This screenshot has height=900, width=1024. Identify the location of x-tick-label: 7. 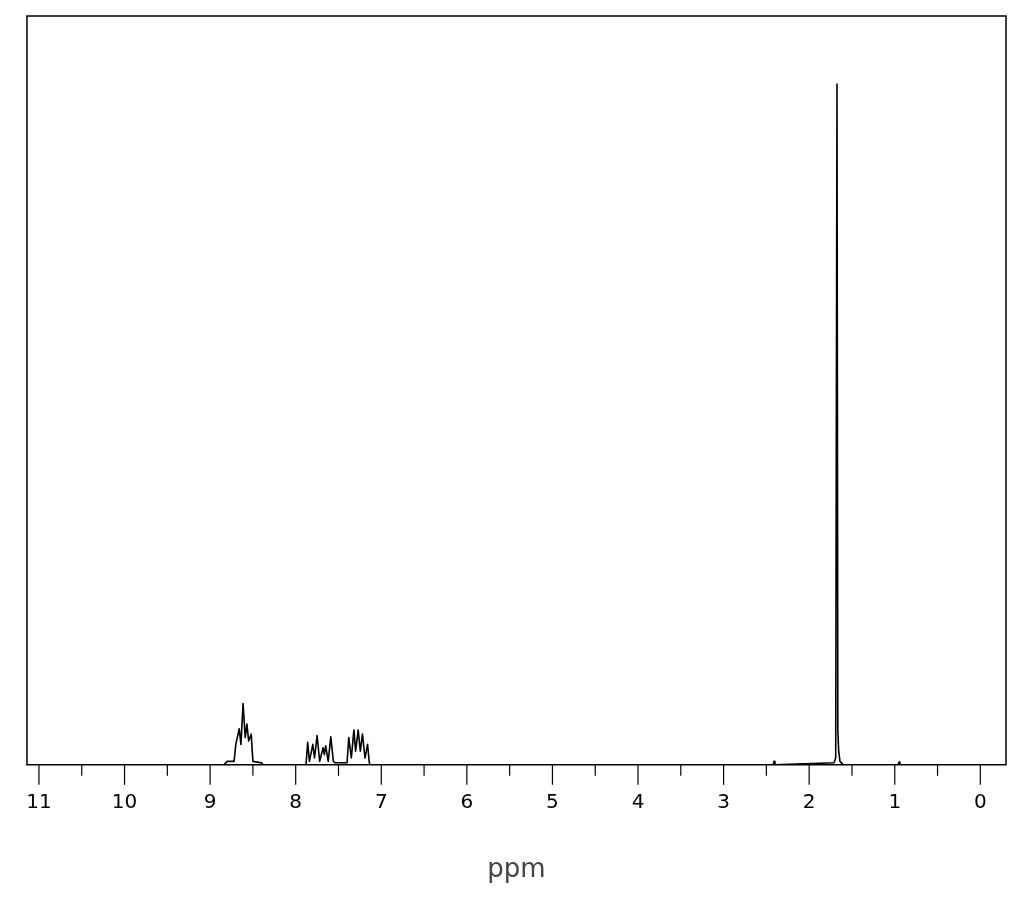
(381, 801).